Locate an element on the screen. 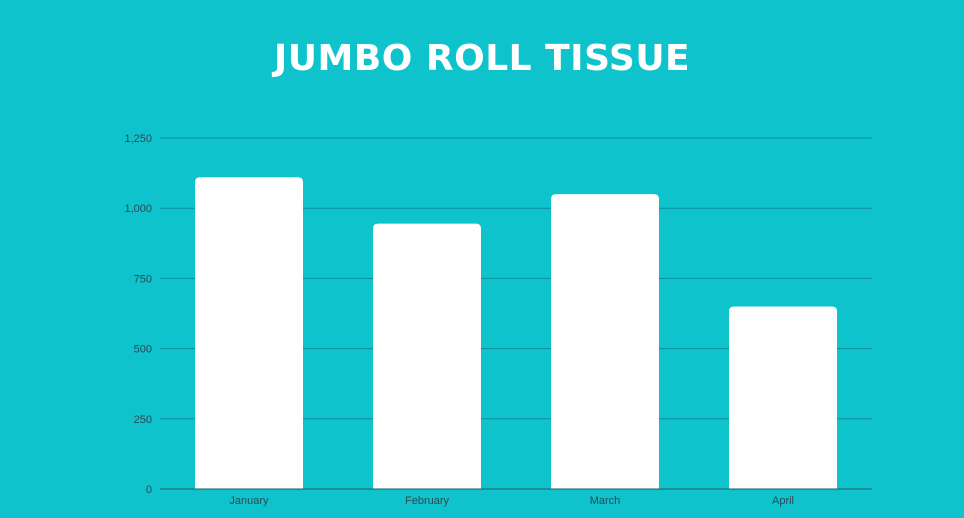 Image resolution: width=964 pixels, height=518 pixels. y-tick-label: 1,250 is located at coordinates (138, 139).